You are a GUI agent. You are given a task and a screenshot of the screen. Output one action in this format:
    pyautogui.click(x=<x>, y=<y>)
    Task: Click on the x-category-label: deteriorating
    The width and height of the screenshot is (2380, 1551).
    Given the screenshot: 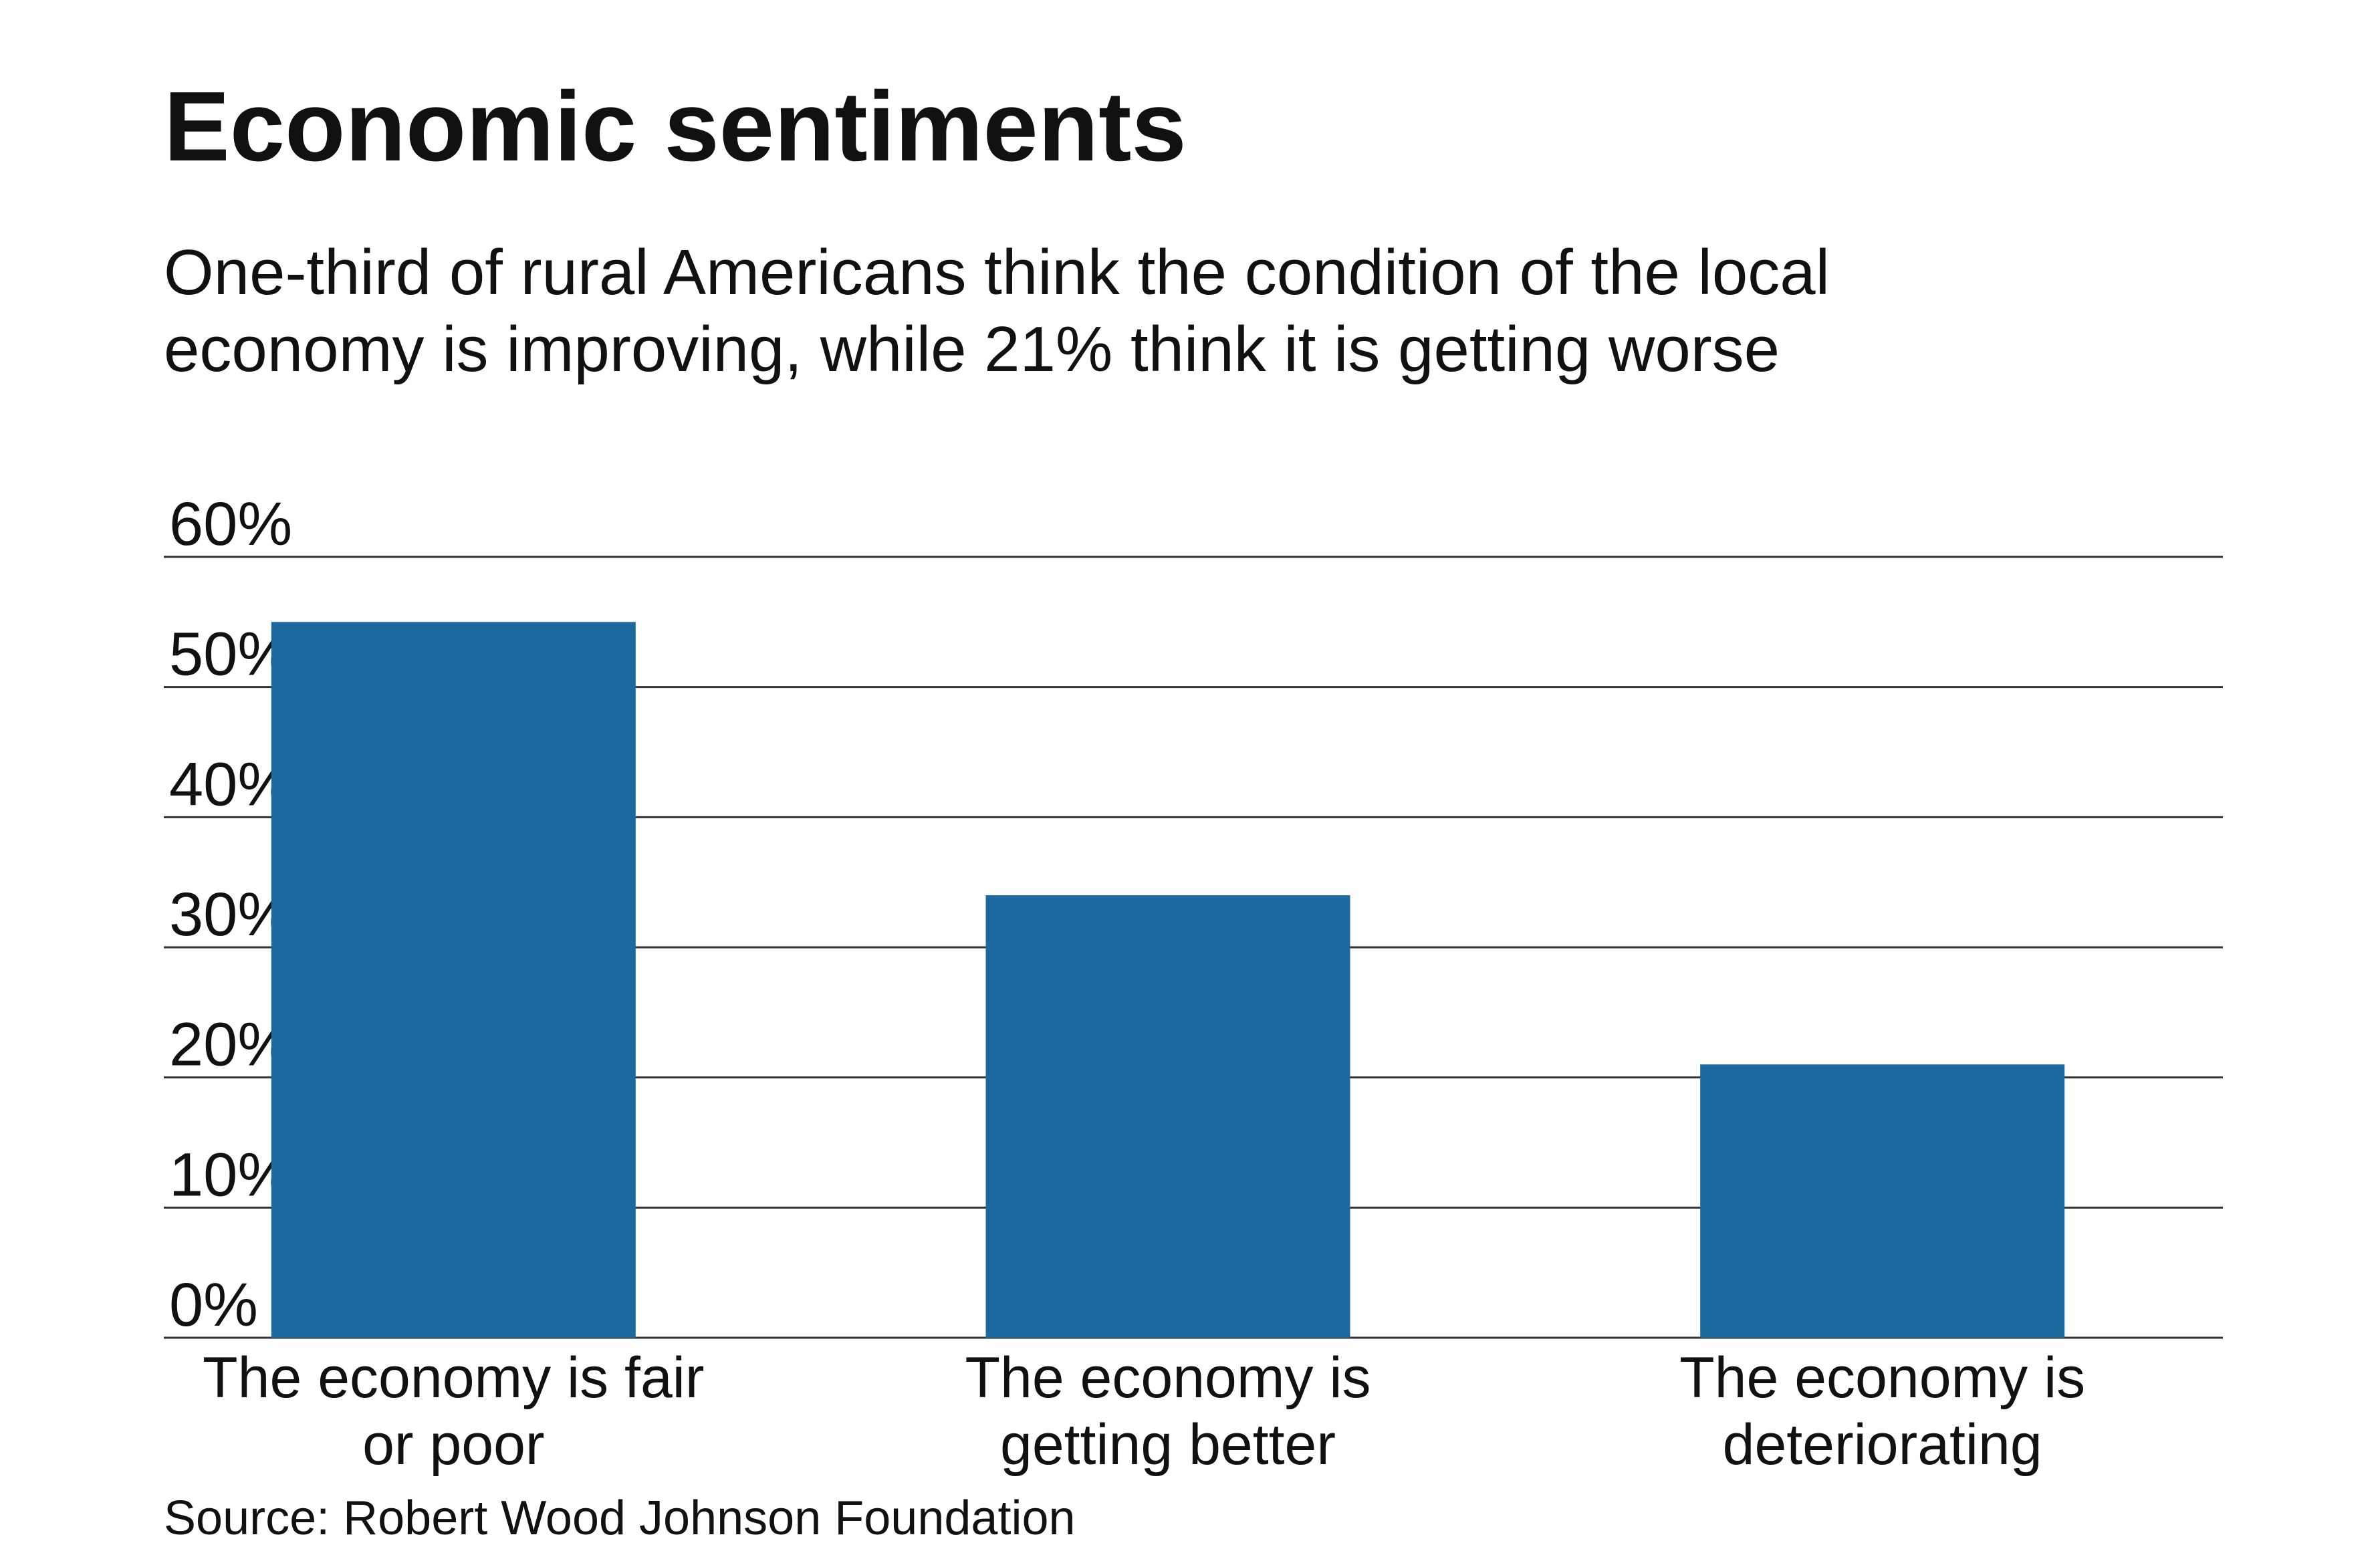 What is the action you would take?
    pyautogui.click(x=1882, y=1445)
    